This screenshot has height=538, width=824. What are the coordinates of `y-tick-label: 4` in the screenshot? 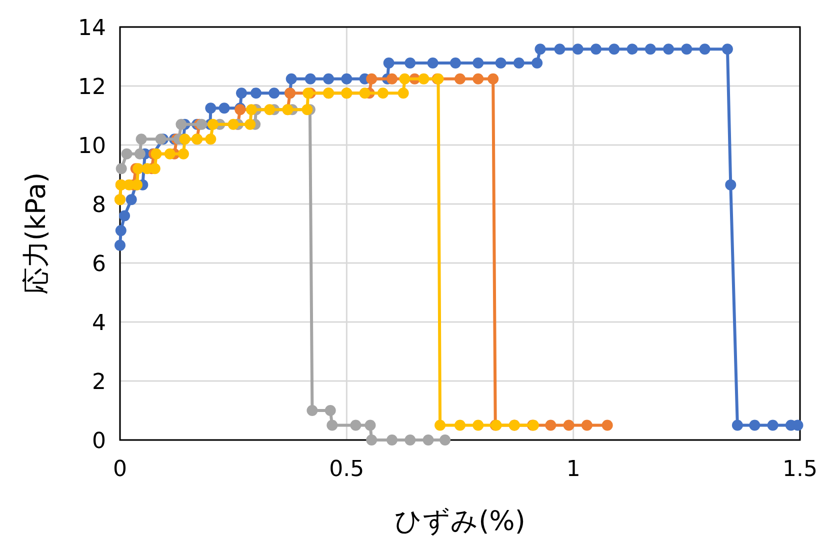 It's located at (99, 323).